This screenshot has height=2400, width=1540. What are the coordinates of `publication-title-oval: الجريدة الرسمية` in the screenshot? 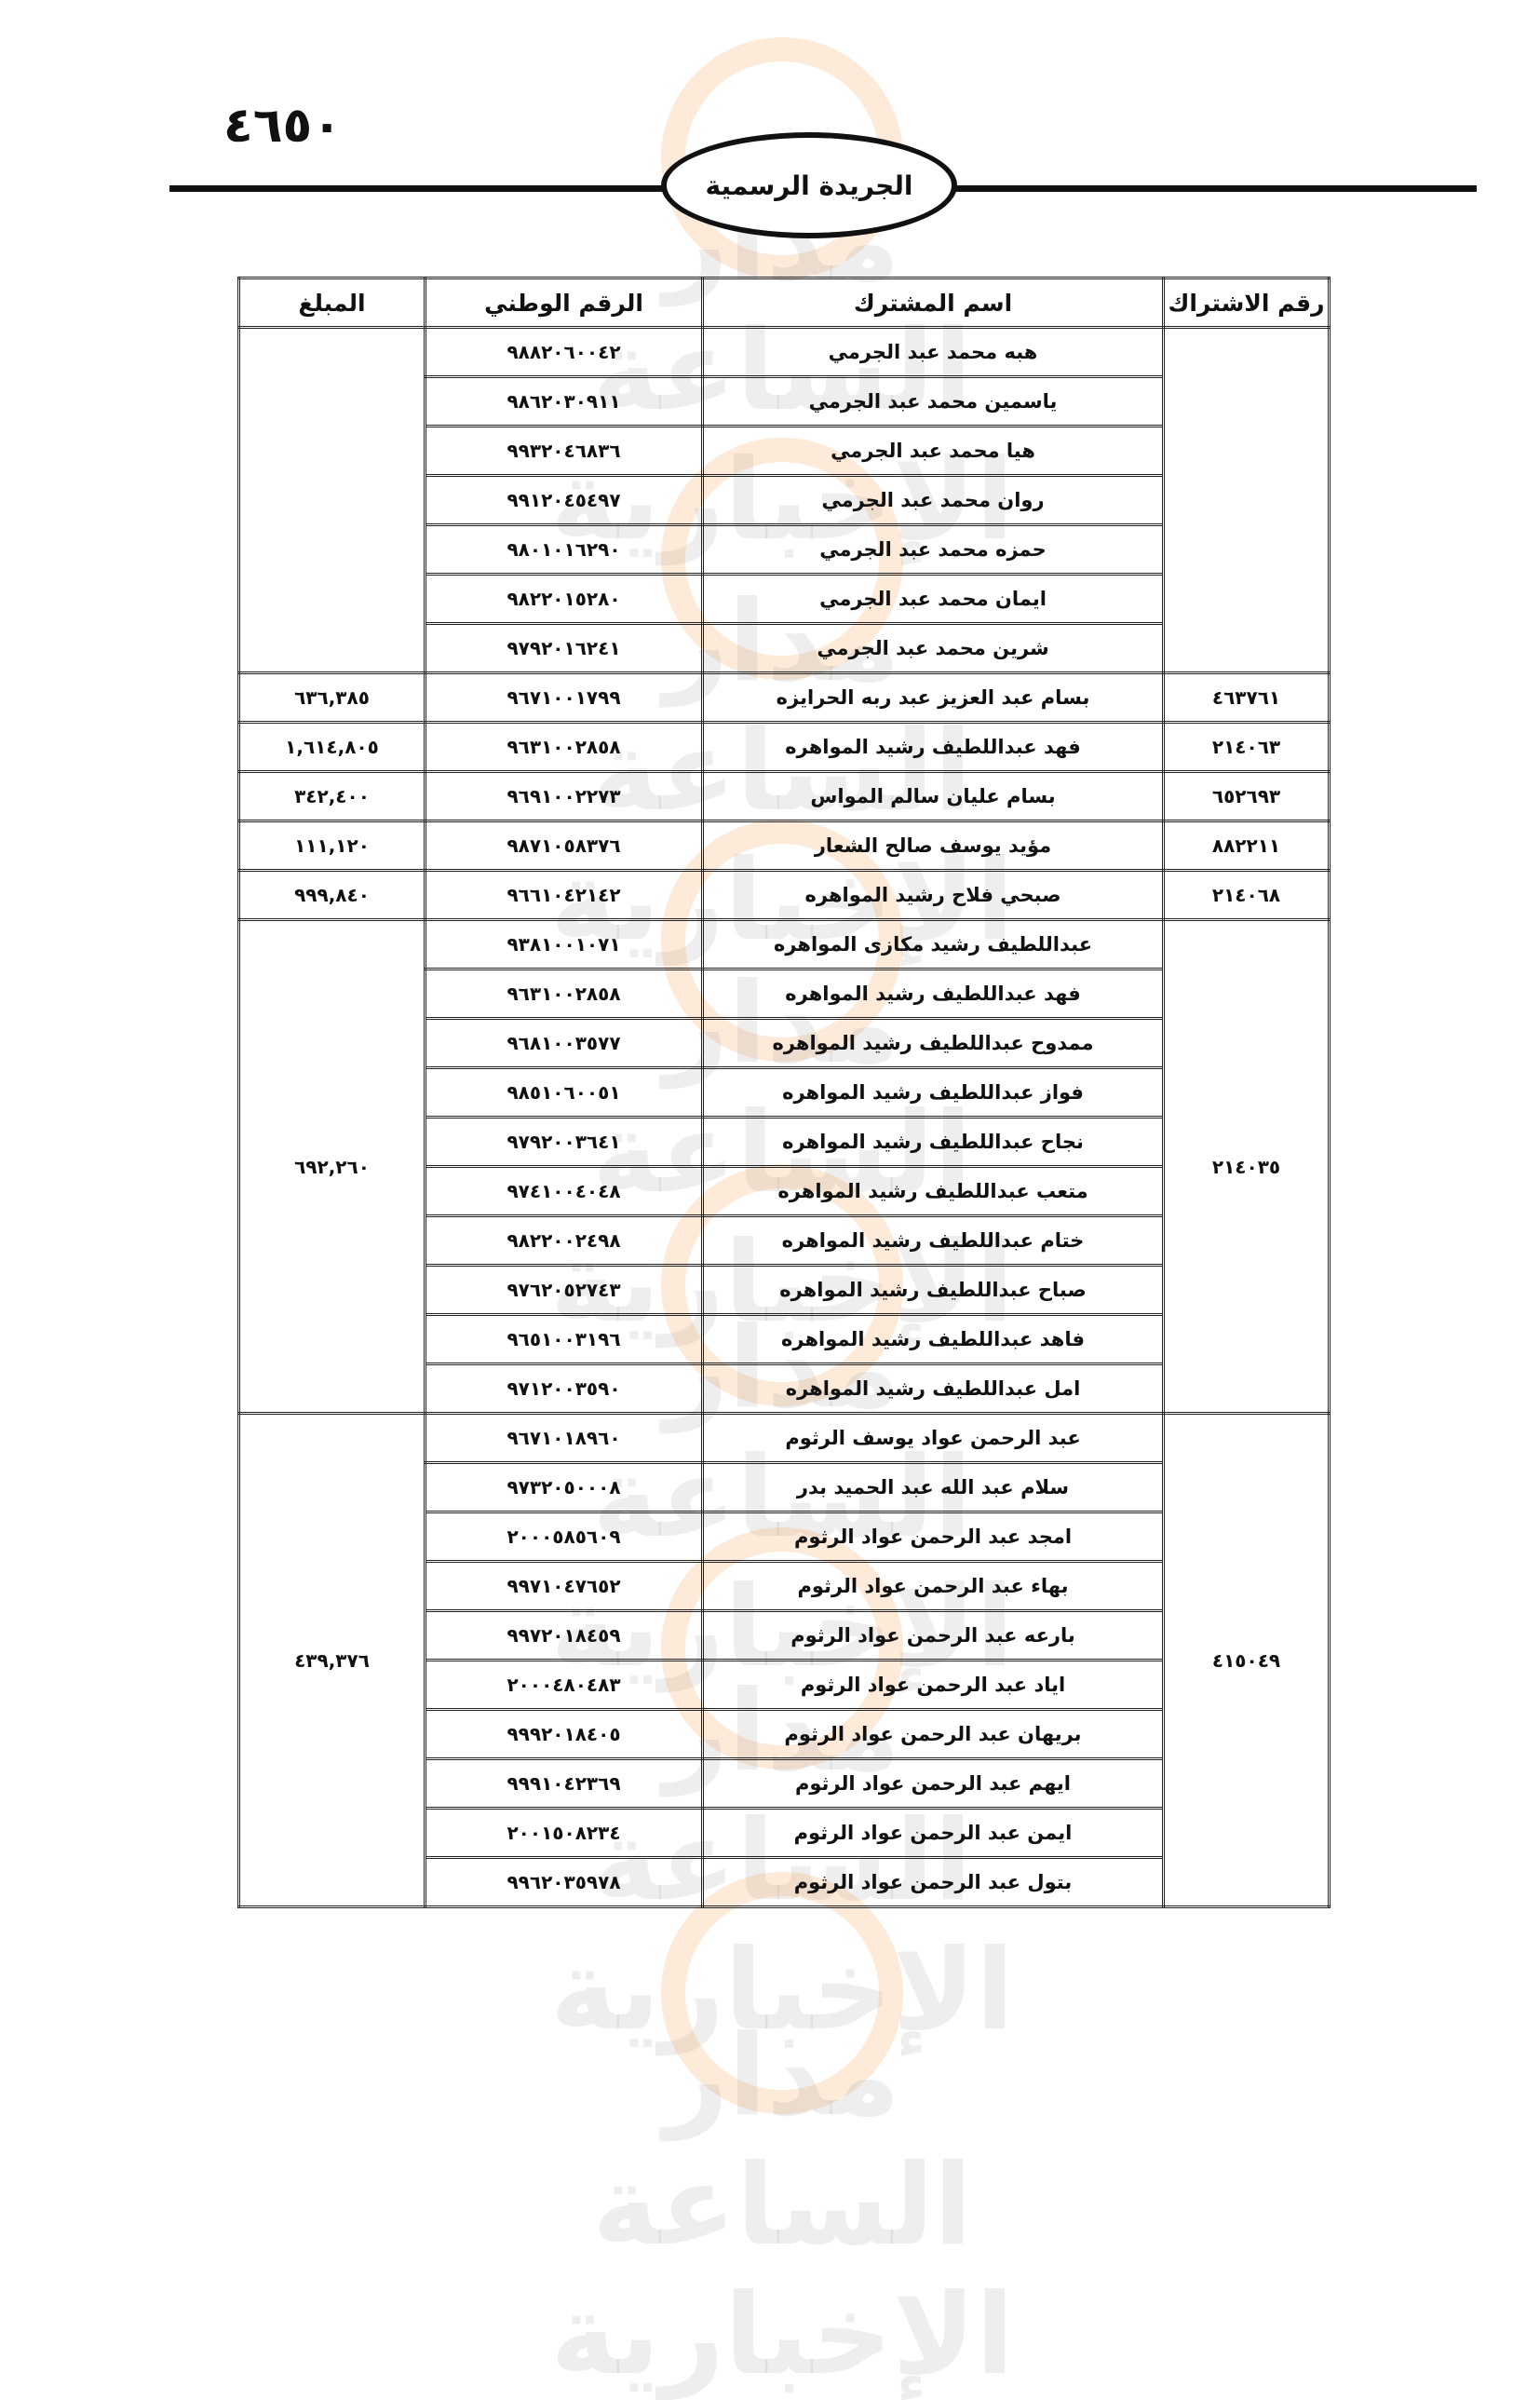 It's located at (809, 185).